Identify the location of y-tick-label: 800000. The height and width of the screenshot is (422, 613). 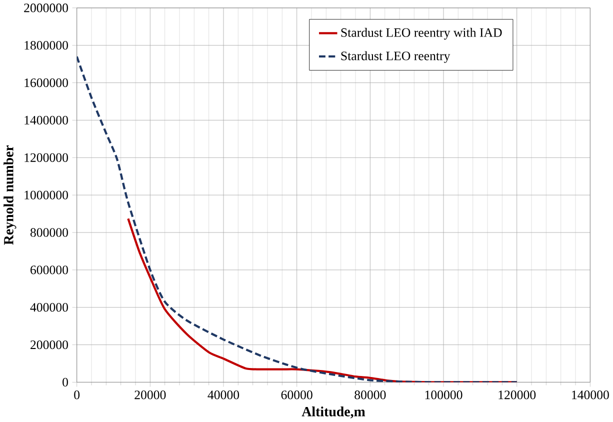
(49, 232).